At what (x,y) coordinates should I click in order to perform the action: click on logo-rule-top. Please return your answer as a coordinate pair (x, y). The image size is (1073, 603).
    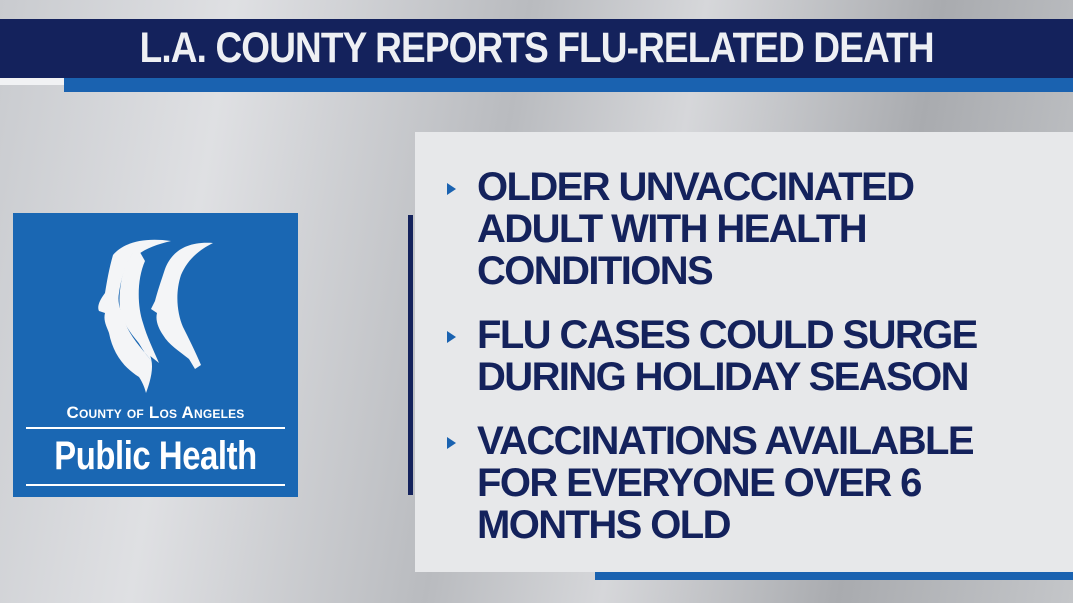
    Looking at the image, I should click on (155, 428).